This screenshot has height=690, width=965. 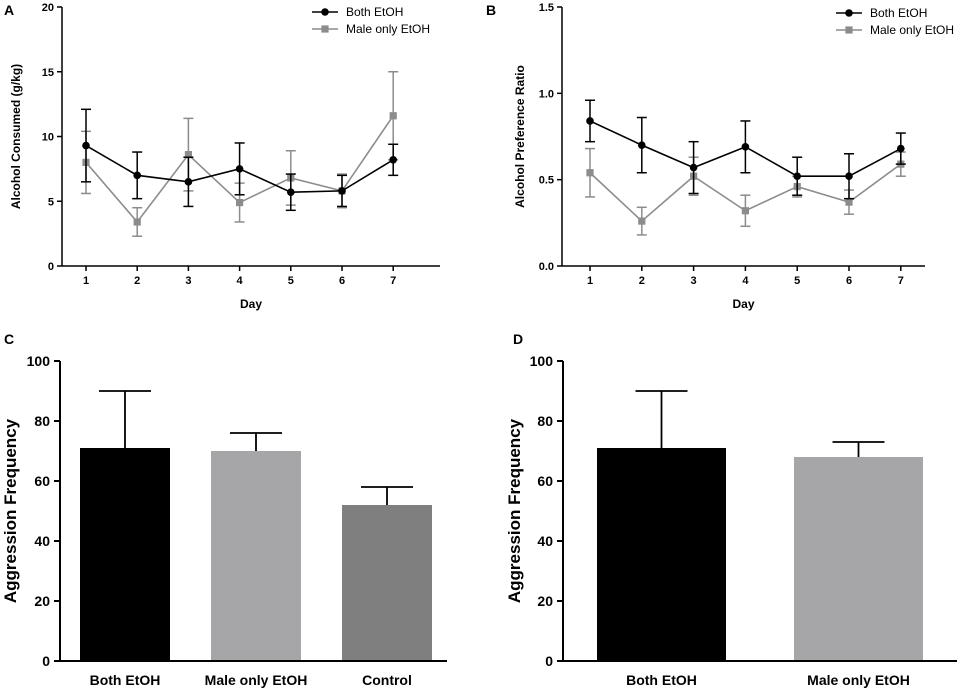 I want to click on panel-letter-d: D, so click(x=518, y=339).